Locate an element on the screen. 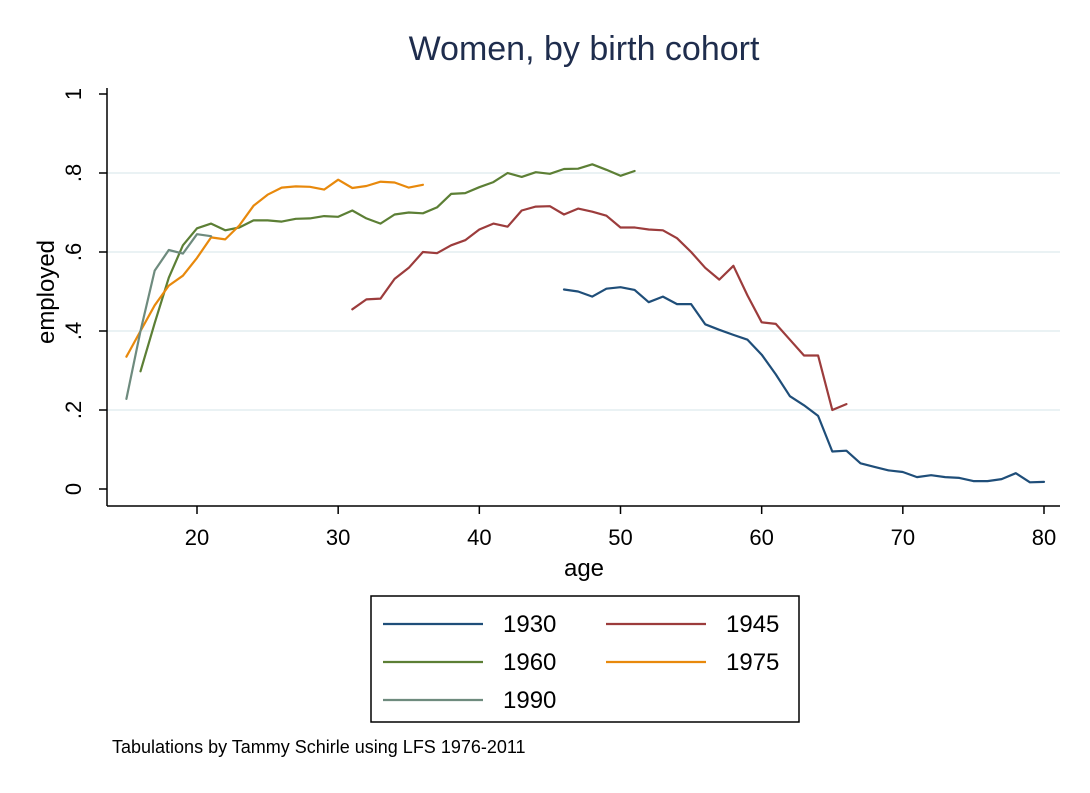 The height and width of the screenshot is (793, 1090). x-tick-label: 40 is located at coordinates (479, 537).